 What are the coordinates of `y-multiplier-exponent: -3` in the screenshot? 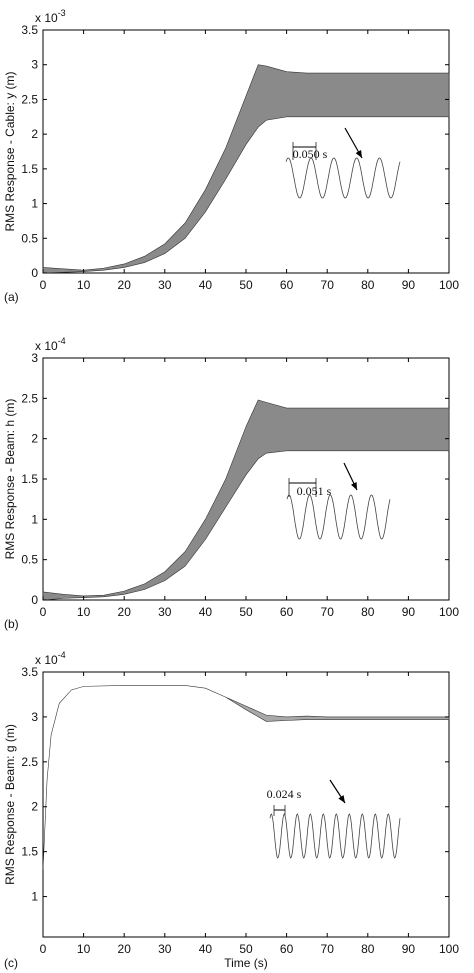 It's located at (62, 13).